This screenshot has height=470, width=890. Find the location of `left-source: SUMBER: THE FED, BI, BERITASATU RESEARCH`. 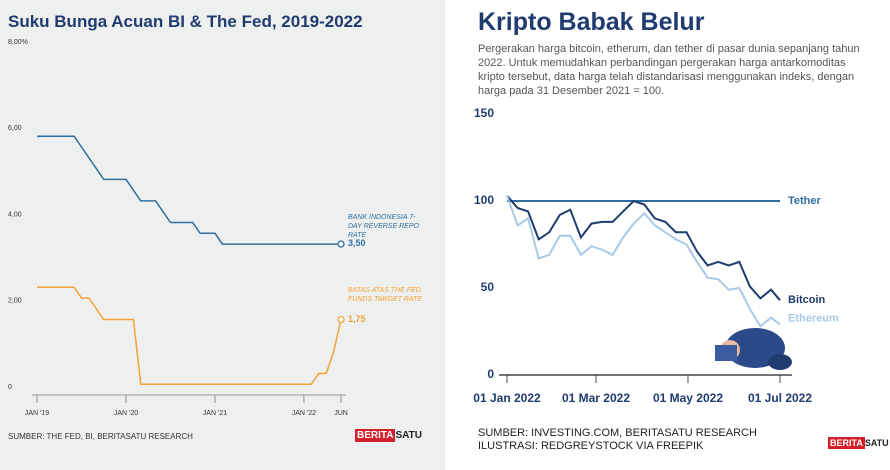

left-source: SUMBER: THE FED, BI, BERITASATU RESEARCH is located at coordinates (100, 436).